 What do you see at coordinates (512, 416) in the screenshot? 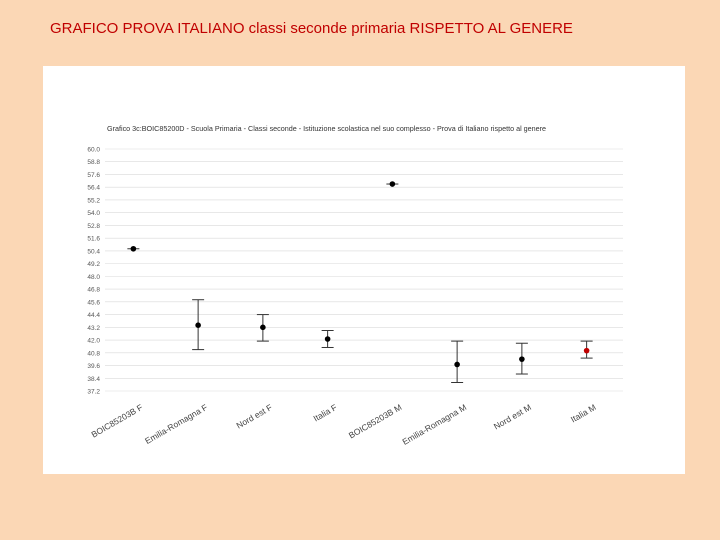
I see `x-tick-label: Nord est M` at bounding box center [512, 416].